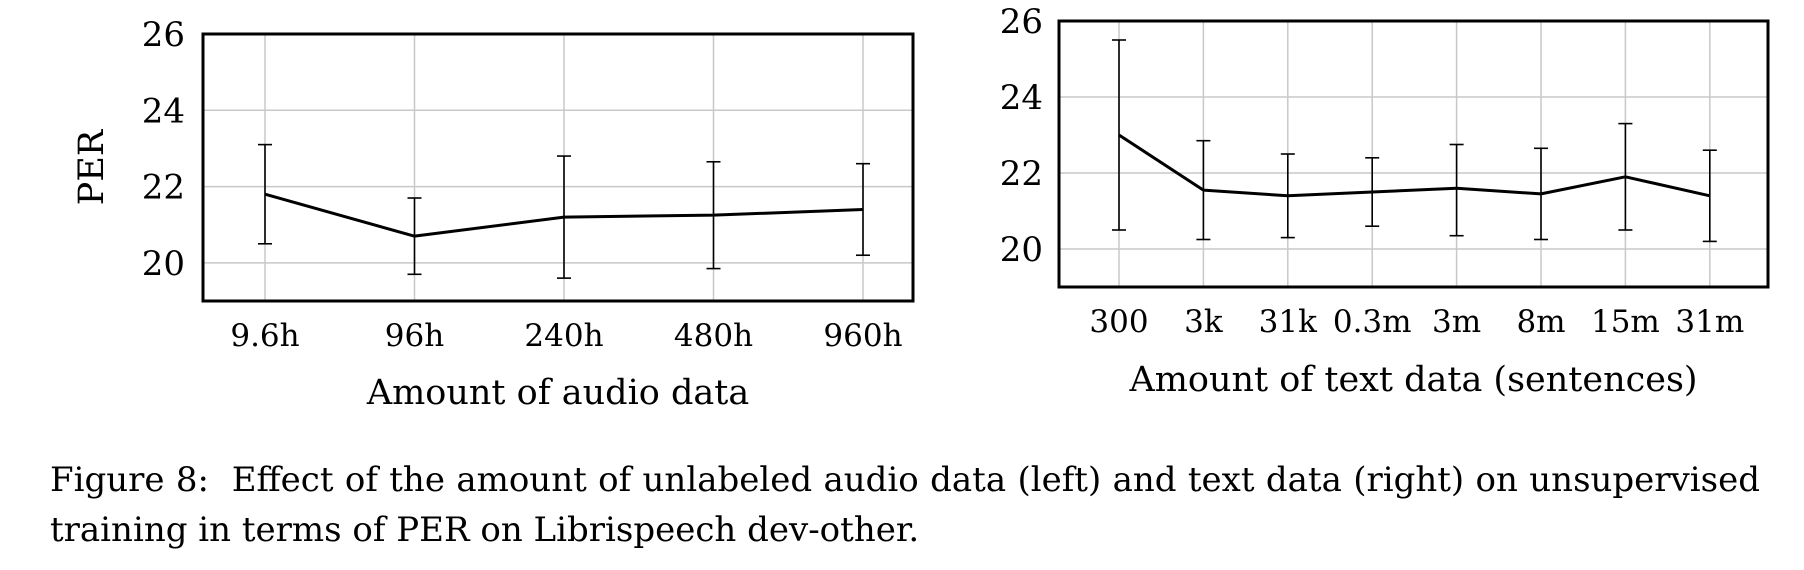 Image resolution: width=1804 pixels, height=570 pixels. I want to click on text-xtick-label: 3m, so click(1456, 322).